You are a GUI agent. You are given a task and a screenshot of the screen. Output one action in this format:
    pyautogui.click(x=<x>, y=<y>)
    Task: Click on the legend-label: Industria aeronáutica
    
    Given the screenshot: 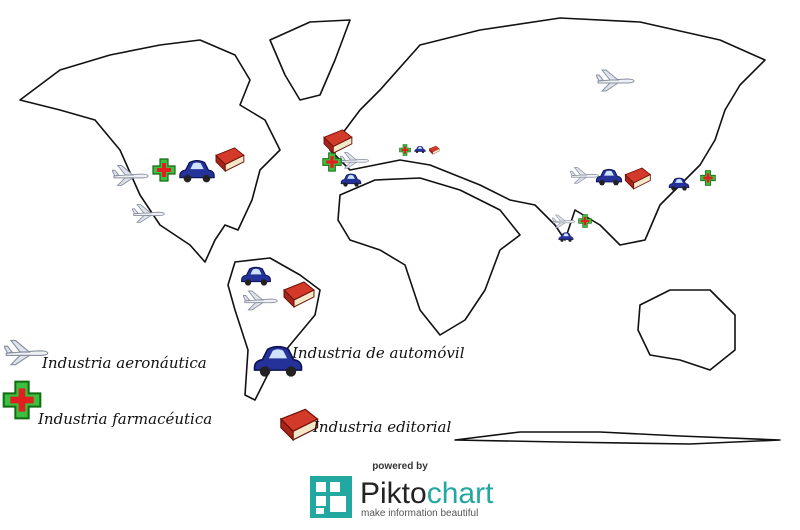 What is the action you would take?
    pyautogui.click(x=124, y=363)
    